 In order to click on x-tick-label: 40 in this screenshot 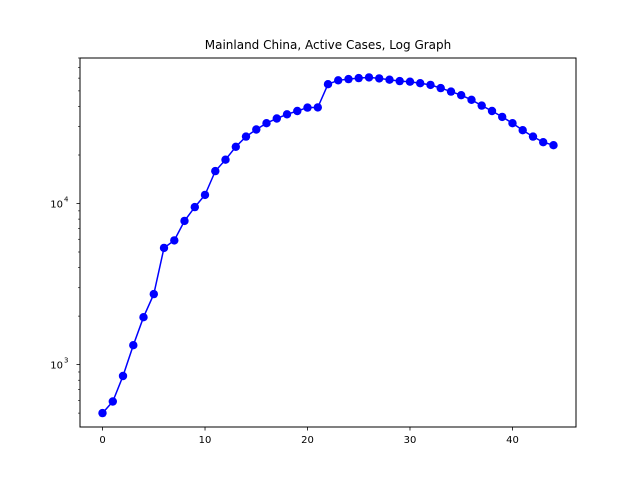, I will do `click(512, 440)`.